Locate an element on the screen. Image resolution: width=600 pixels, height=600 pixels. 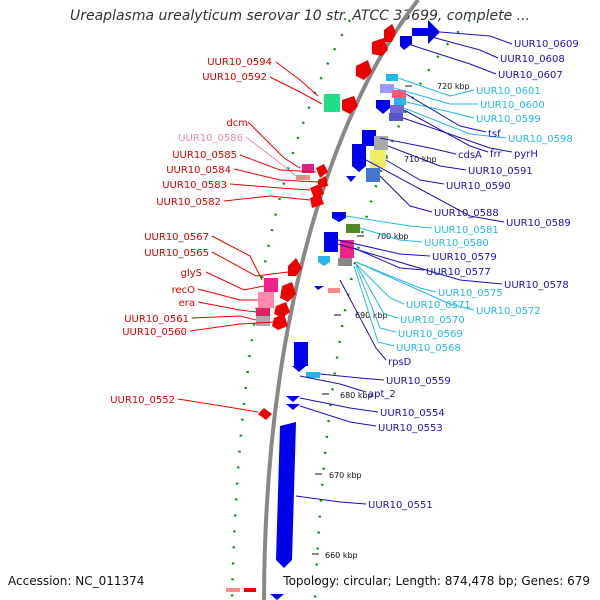
label-UUR10_0551: UUR10_0551 is located at coordinates (400, 505).